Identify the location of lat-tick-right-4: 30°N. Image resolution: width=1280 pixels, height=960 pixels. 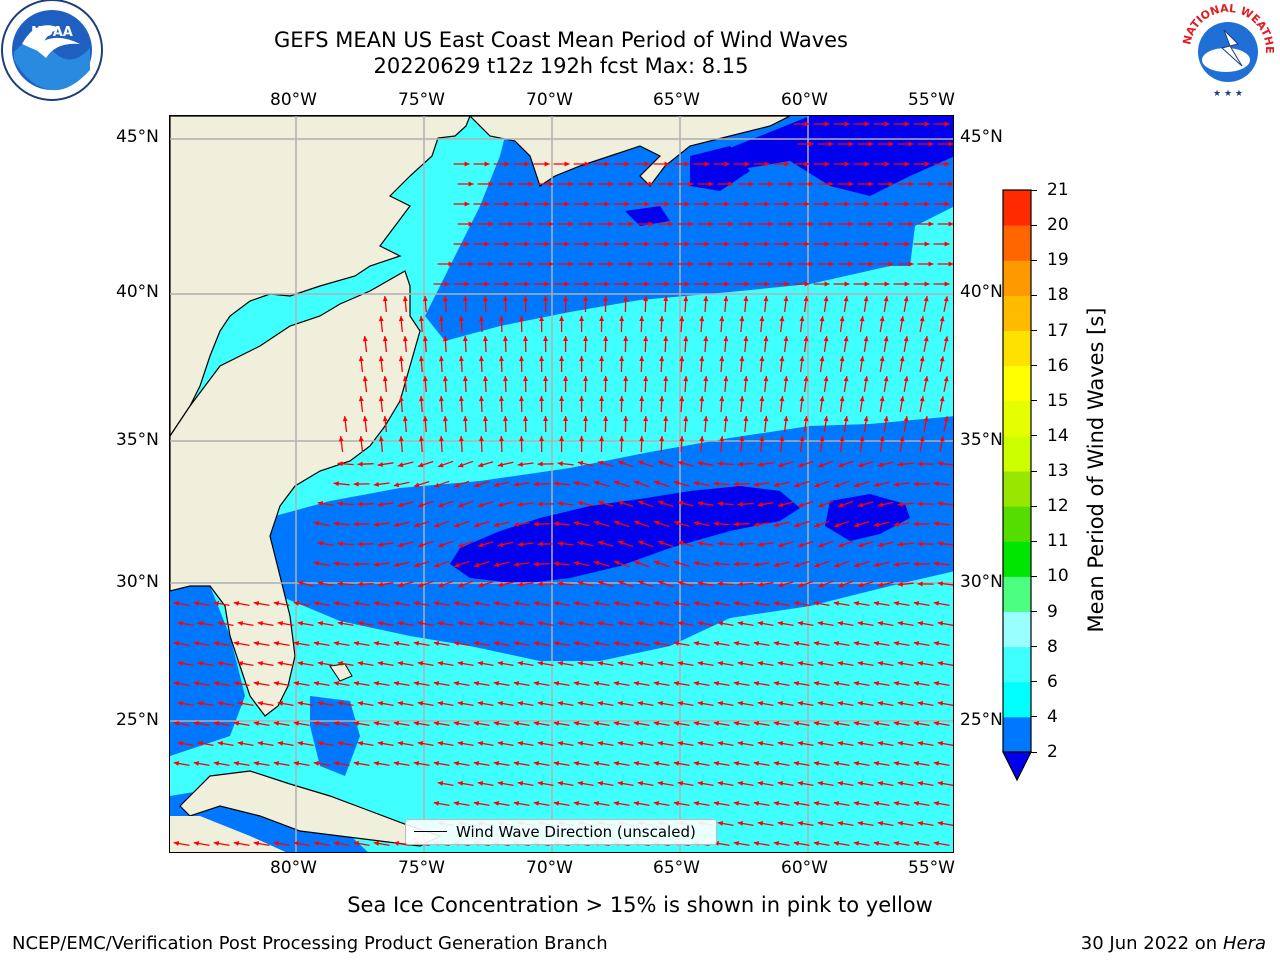
(981, 582).